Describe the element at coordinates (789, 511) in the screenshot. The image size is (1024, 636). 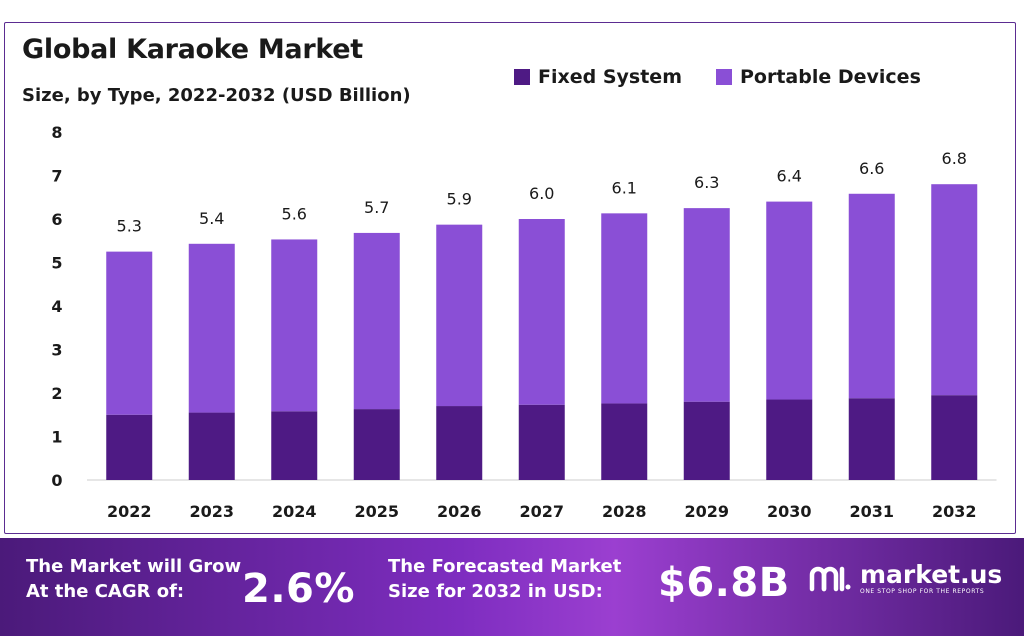
I see `x-tick-label: 2030` at that location.